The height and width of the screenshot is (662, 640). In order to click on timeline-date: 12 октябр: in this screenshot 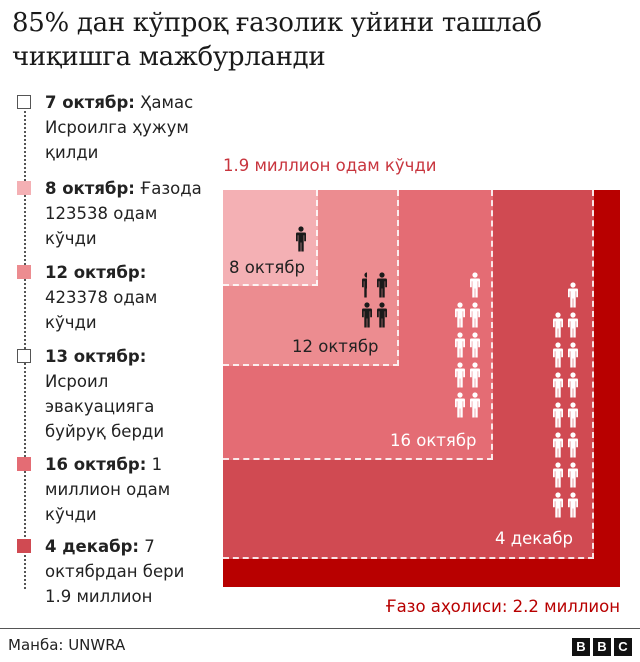, I will do `click(96, 272)`.